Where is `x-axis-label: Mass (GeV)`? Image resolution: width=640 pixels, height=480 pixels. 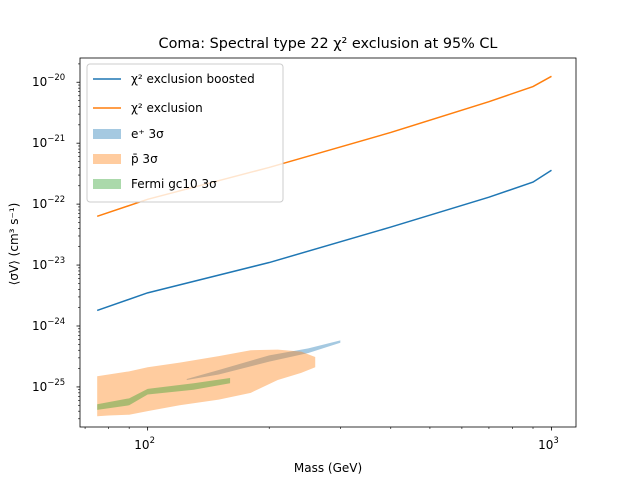 x-axis-label: Mass (GeV) is located at coordinates (328, 468).